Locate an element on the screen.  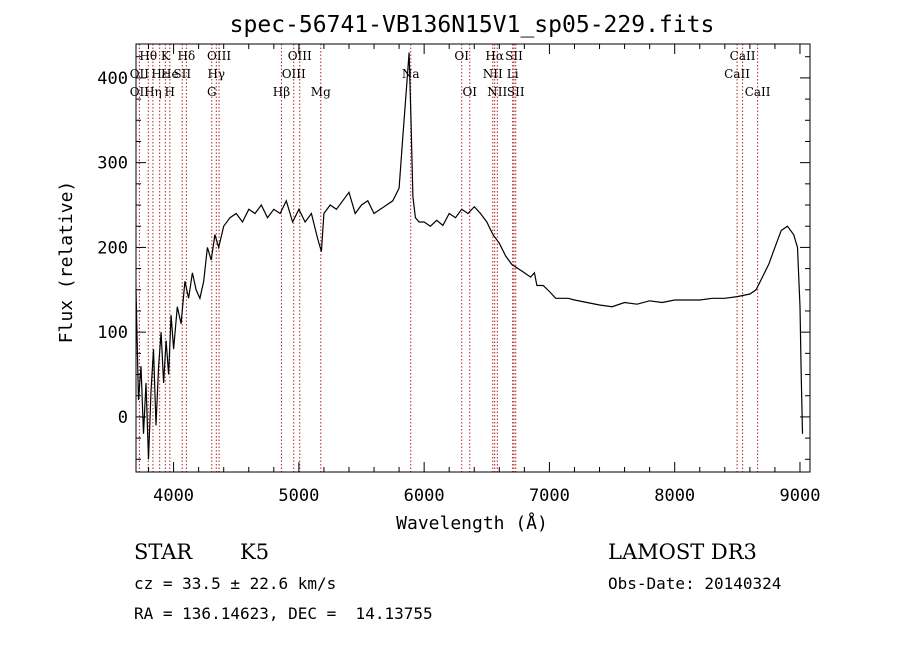
line-label: Hθ is located at coordinates (148, 56).